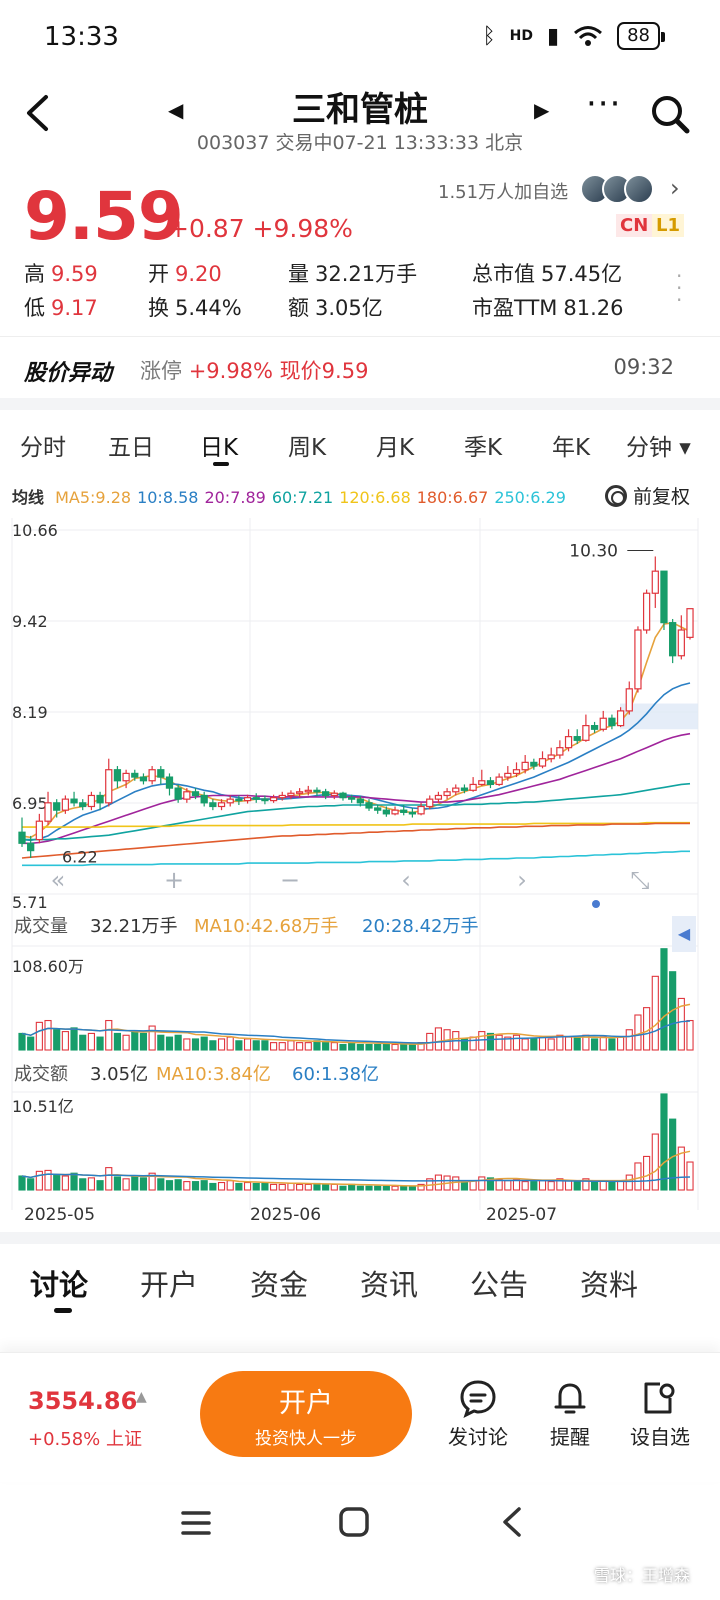 Image resolution: width=720 pixels, height=1600 pixels. I want to click on index-change: +0.58% 上证, so click(85, 1439).